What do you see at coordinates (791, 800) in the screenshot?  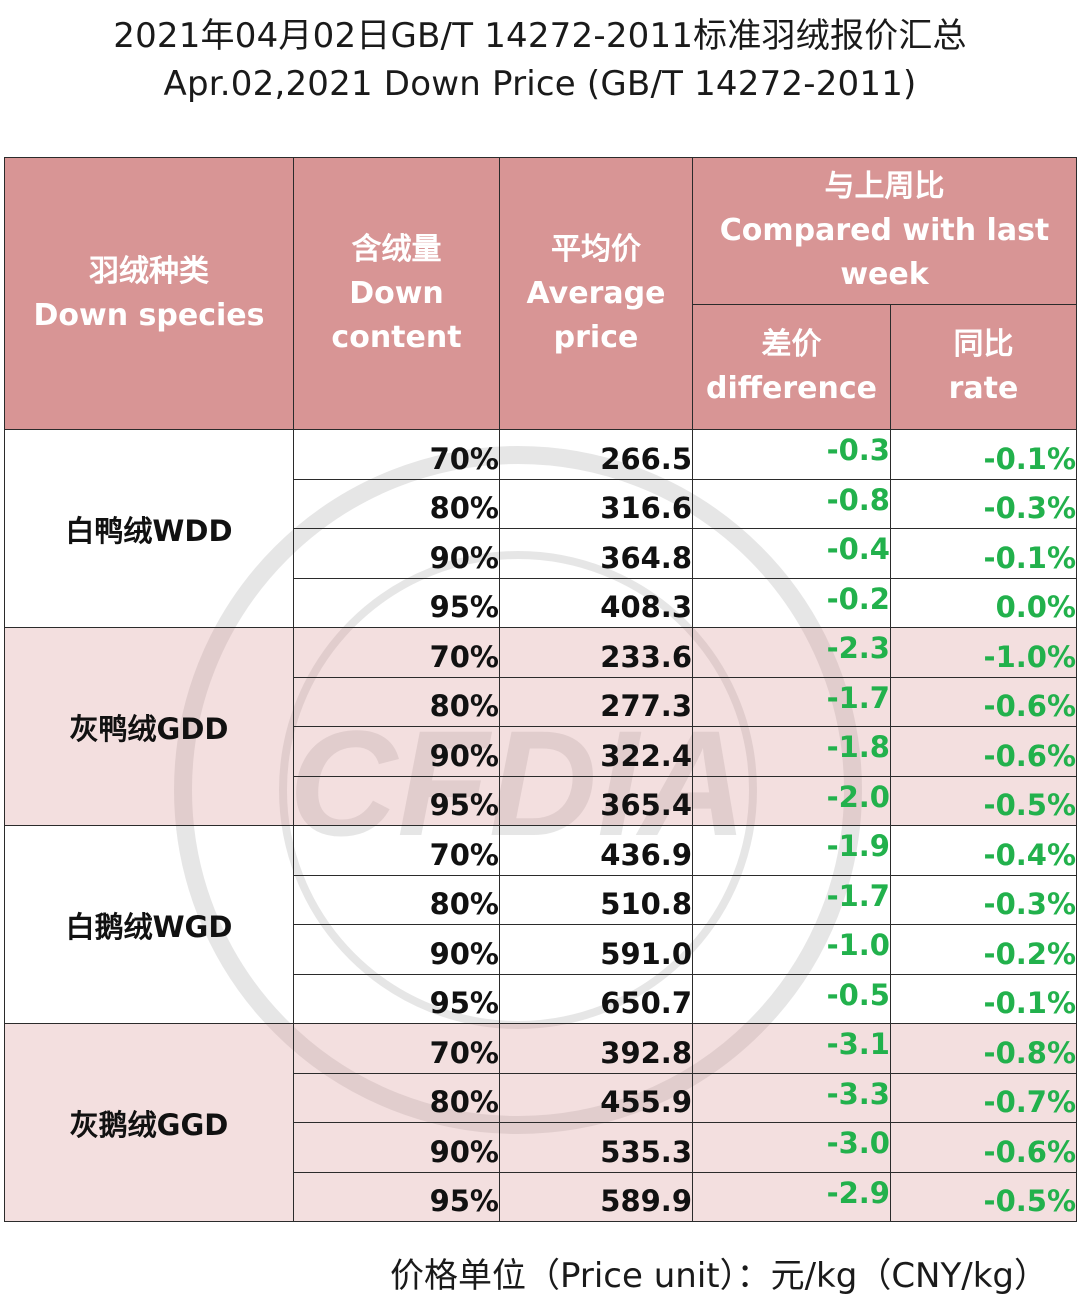 I see `difference-cell: -2.0` at bounding box center [791, 800].